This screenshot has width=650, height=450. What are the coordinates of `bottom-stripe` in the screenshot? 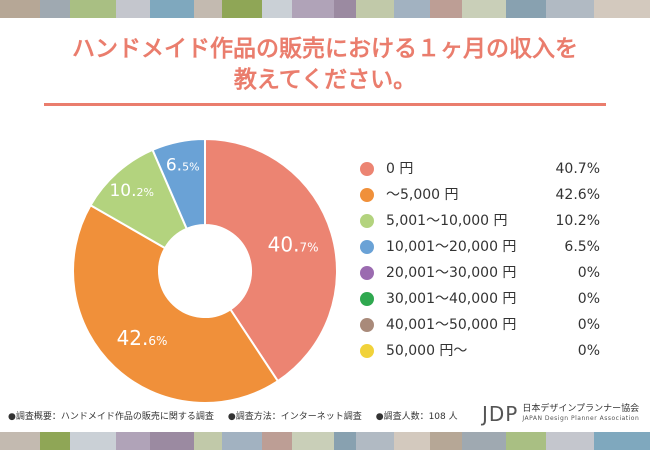 It's located at (325, 441).